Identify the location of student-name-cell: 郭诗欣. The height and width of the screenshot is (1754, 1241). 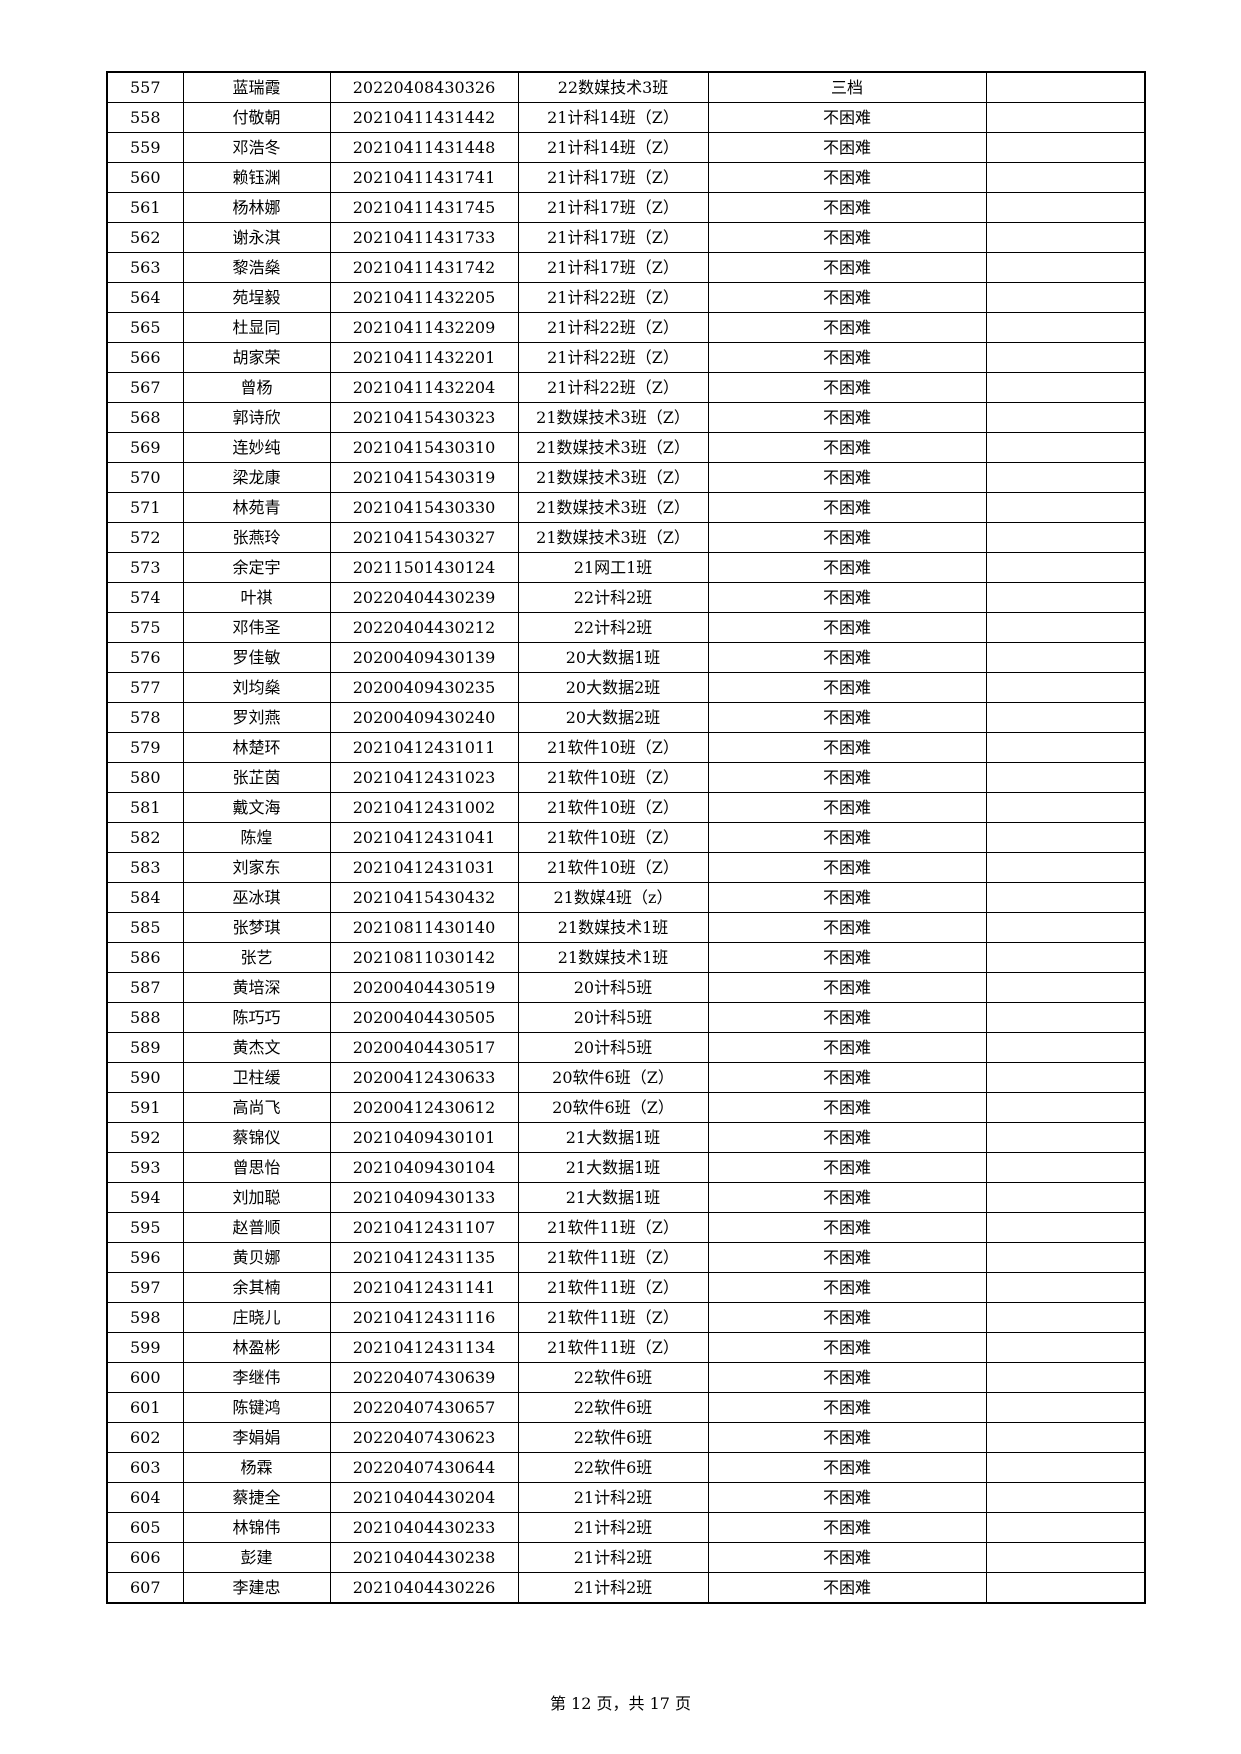
(256, 417).